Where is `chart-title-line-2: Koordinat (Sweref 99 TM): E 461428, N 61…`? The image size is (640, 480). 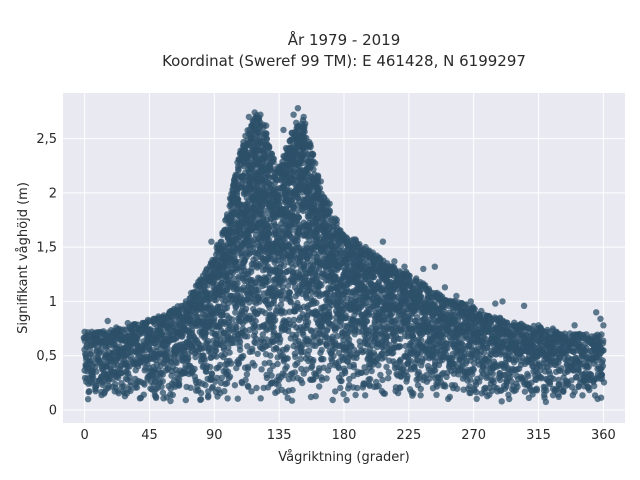
chart-title-line-2: Koordinat (Sweref 99 TM): E 461428, N 61… is located at coordinates (344, 61).